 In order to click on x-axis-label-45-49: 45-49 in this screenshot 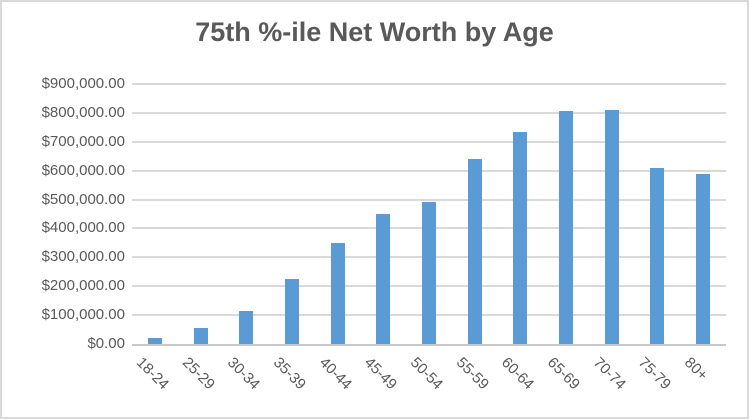, I will do `click(380, 374)`.